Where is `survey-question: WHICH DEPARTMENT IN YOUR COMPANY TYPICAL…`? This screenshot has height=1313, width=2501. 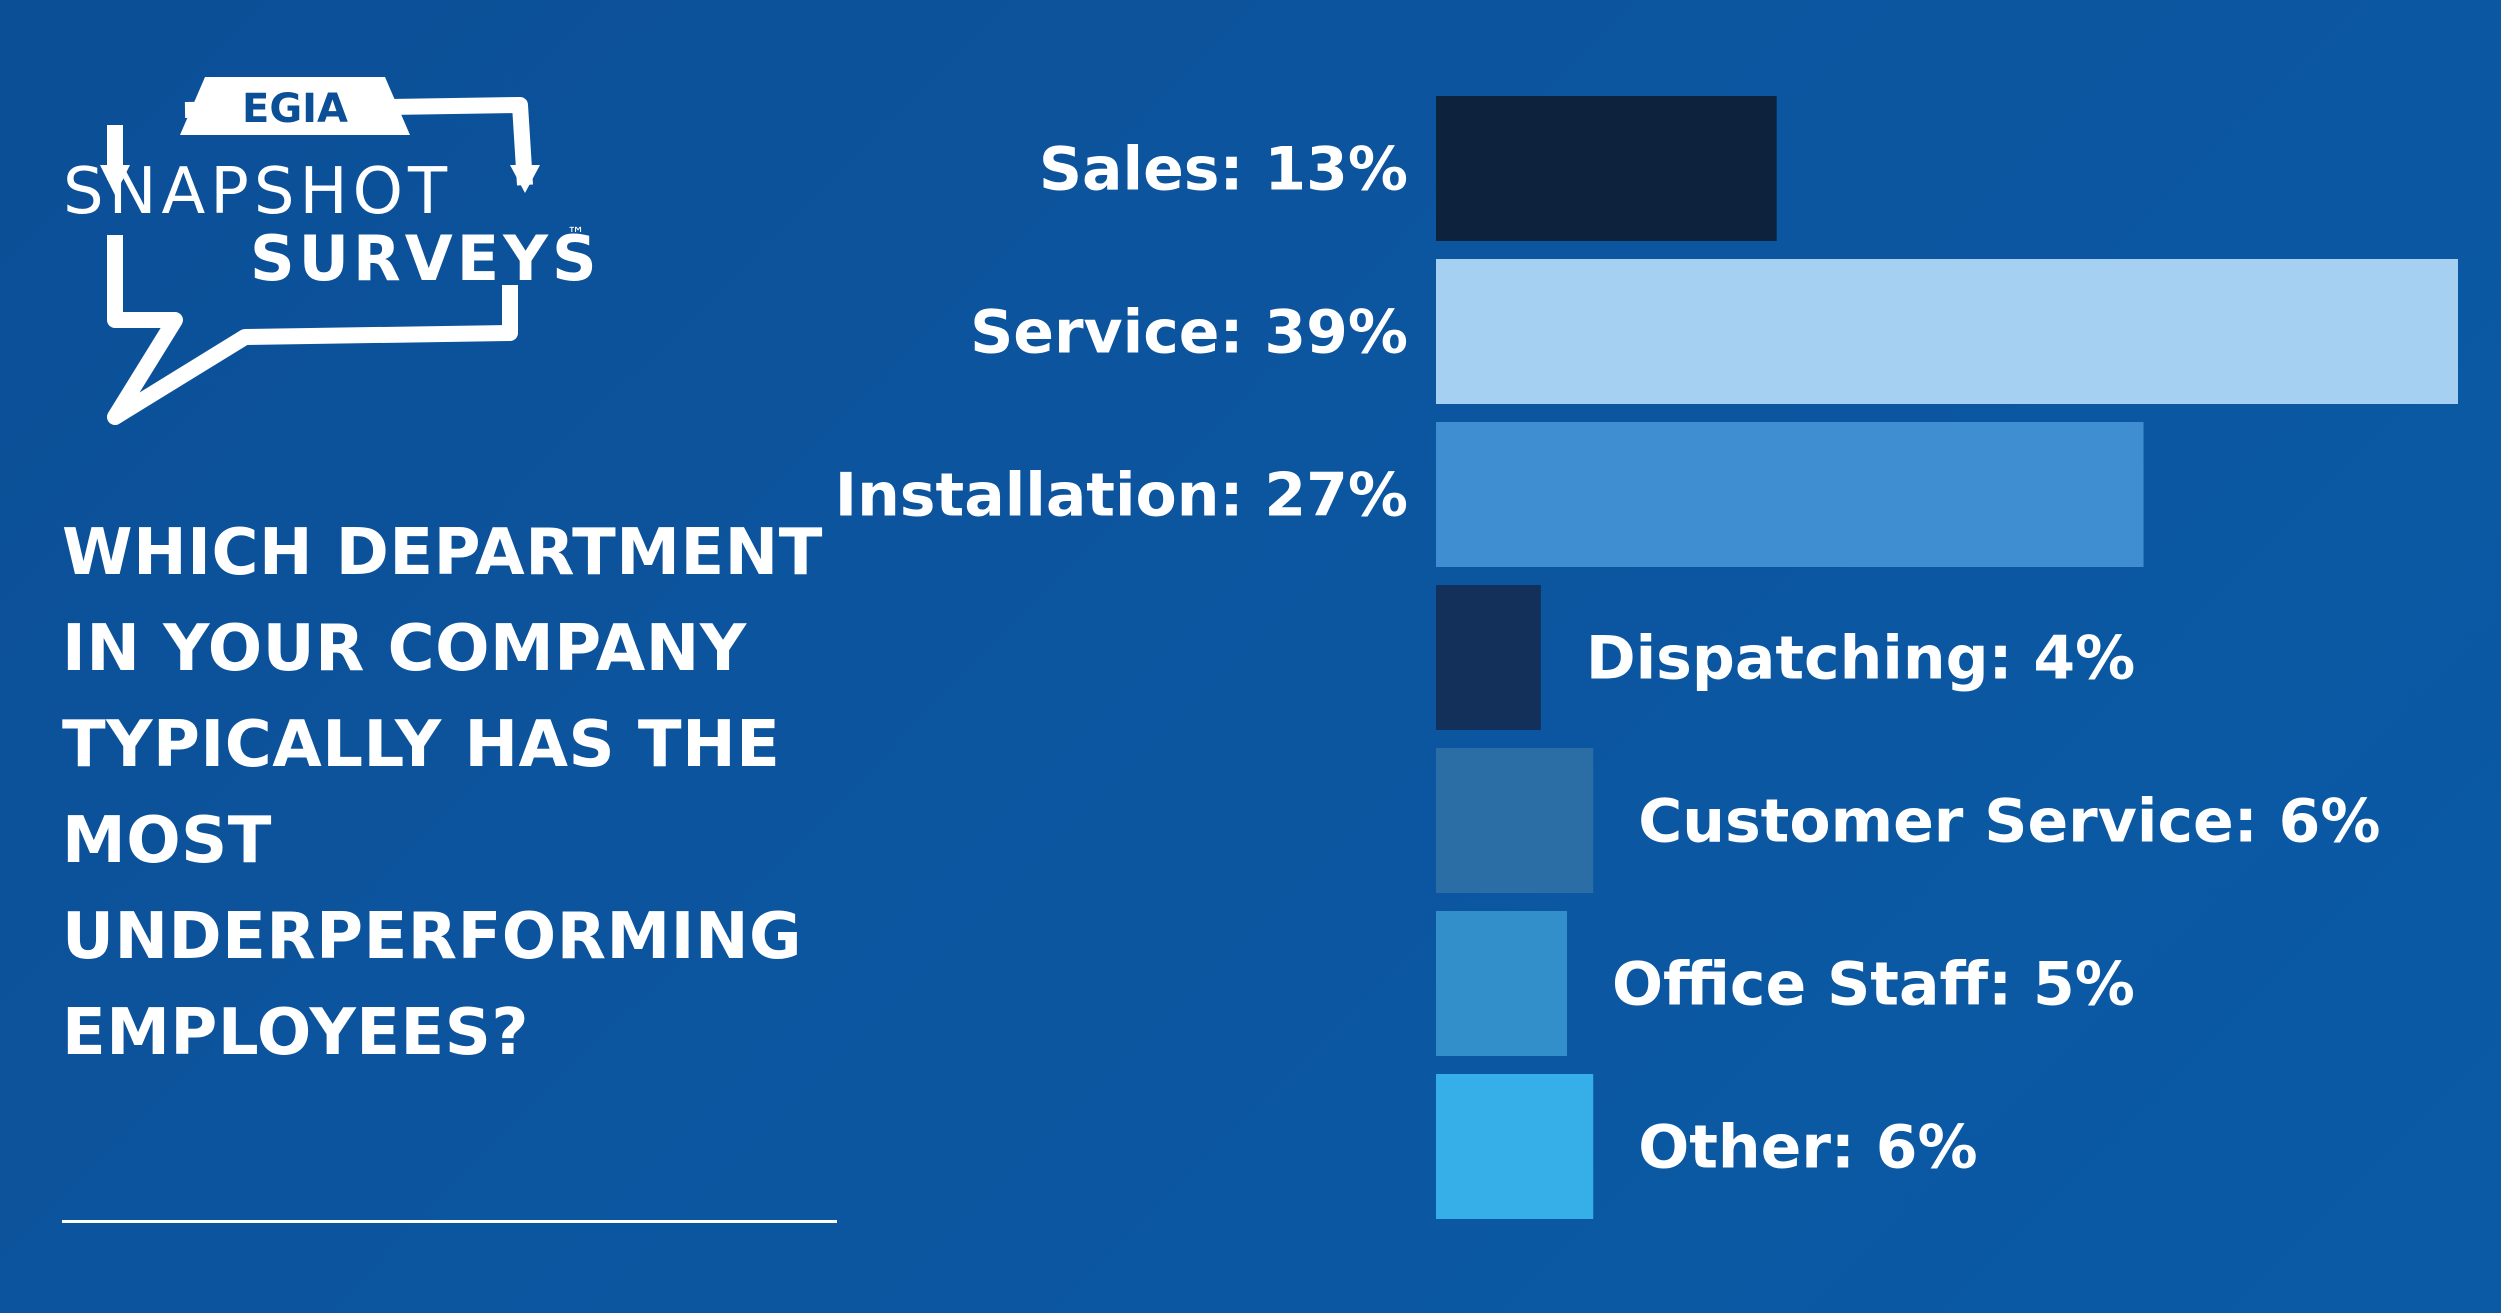 survey-question: WHICH DEPARTMENT IN YOUR COMPANY TYPICAL… is located at coordinates (442, 793).